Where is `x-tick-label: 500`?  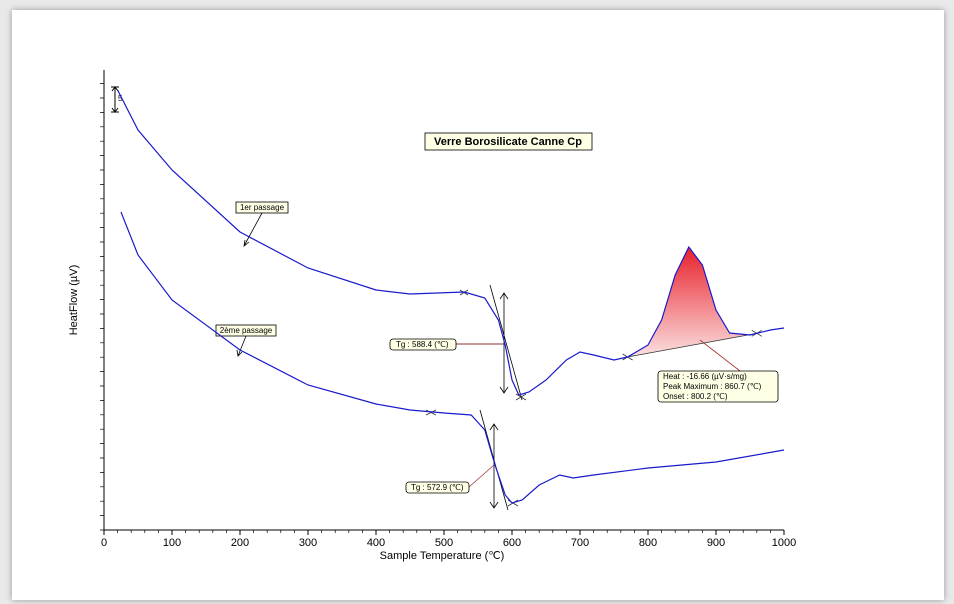 x-tick-label: 500 is located at coordinates (444, 543).